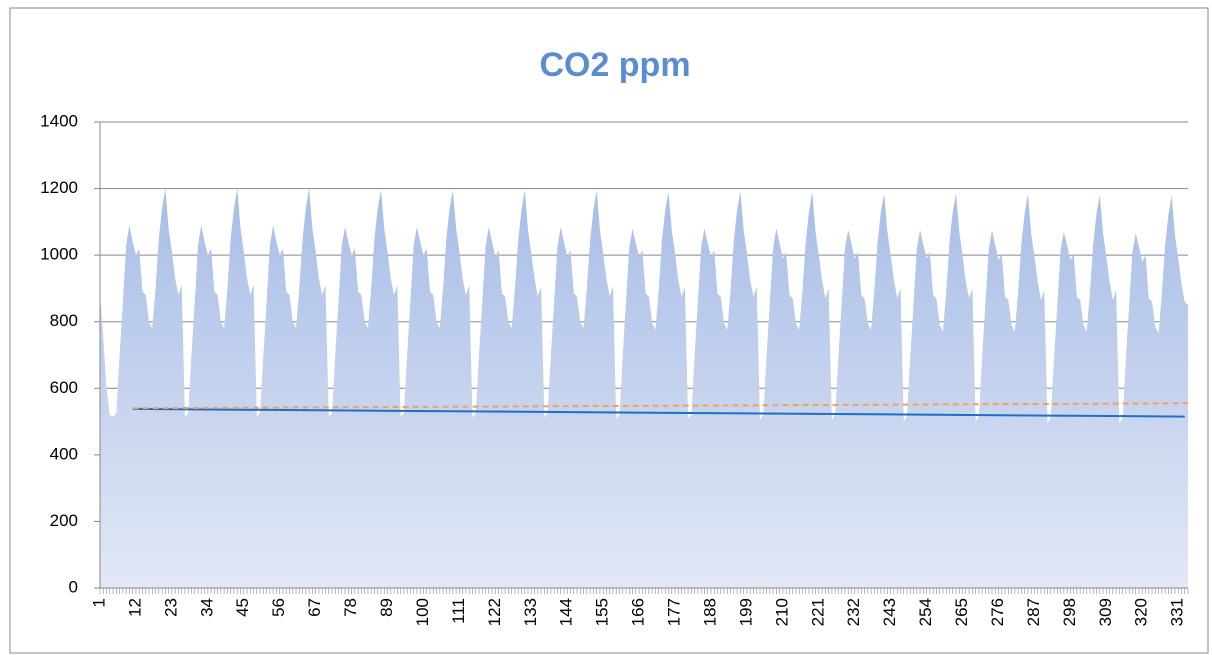  Describe the element at coordinates (98, 602) in the screenshot. I see `x-tick-label: 1` at that location.